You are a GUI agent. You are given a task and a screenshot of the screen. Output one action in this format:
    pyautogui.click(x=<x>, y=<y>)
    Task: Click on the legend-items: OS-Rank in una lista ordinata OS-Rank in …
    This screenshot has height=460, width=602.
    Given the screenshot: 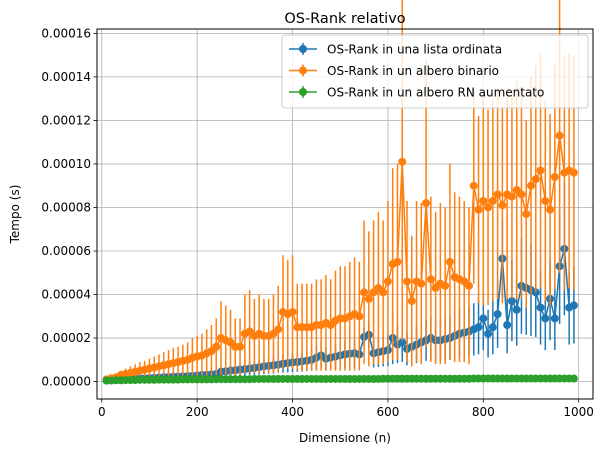 What is the action you would take?
    pyautogui.click(x=416, y=71)
    